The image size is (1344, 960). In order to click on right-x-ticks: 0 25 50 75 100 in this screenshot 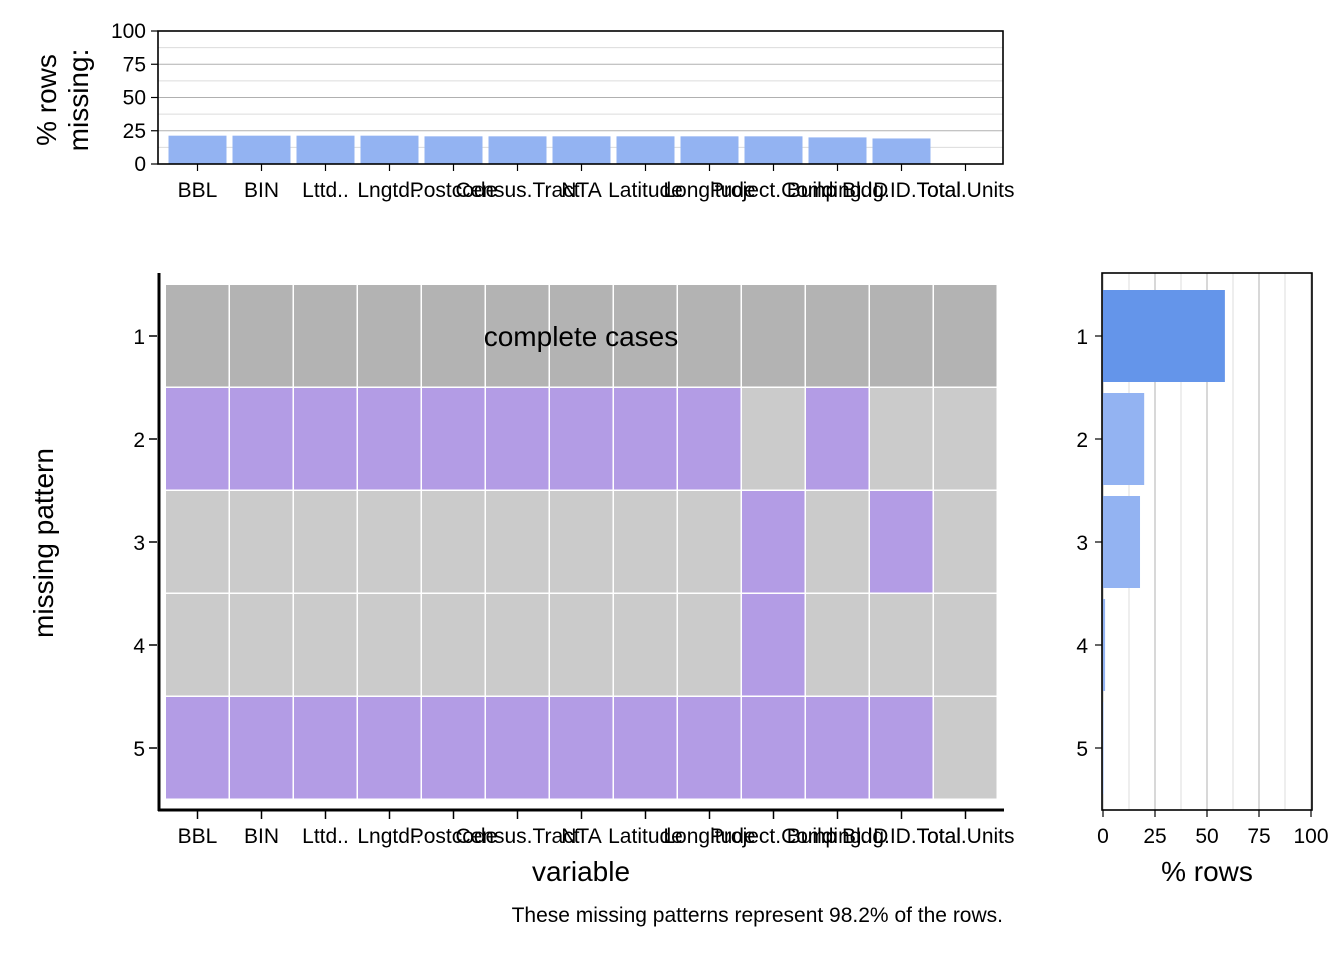, I will do `click(1213, 829)`.